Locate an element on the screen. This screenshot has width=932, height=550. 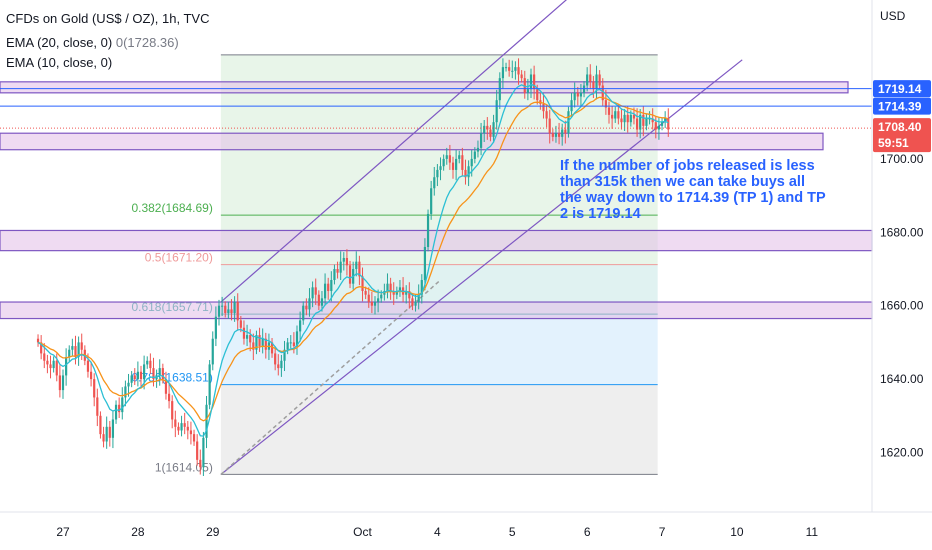
ema20-label: EMA (20, close, 0) is located at coordinates (59, 42).